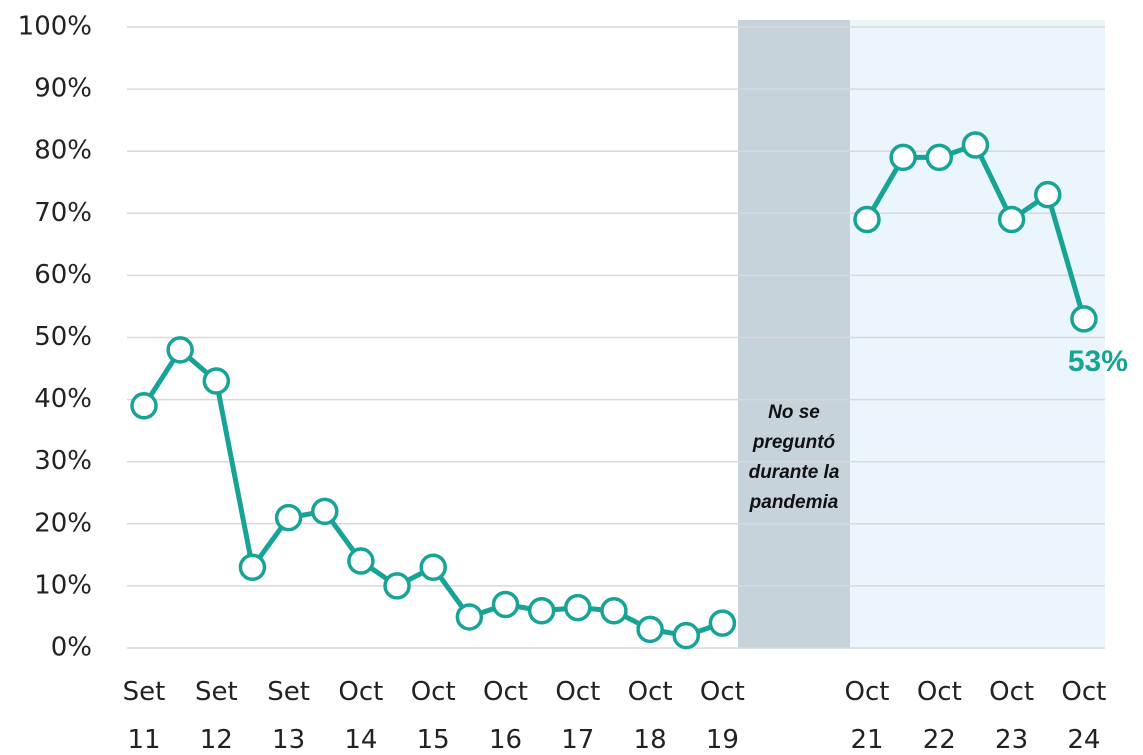  Describe the element at coordinates (144, 716) in the screenshot. I see `x-tick-label: Set 11` at that location.